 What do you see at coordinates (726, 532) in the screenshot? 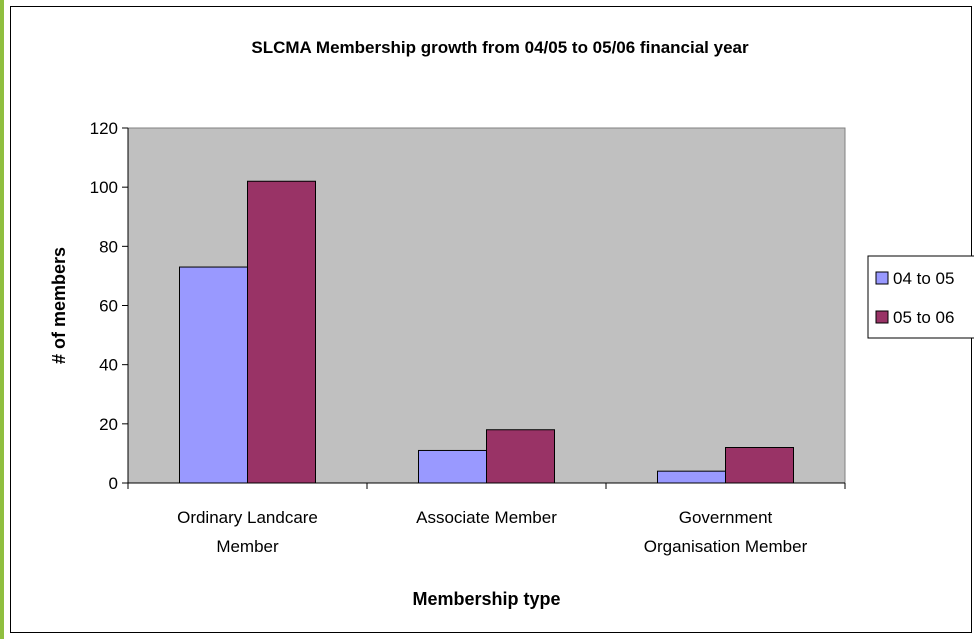
I see `x-category-label: Government Organisation Member` at bounding box center [726, 532].